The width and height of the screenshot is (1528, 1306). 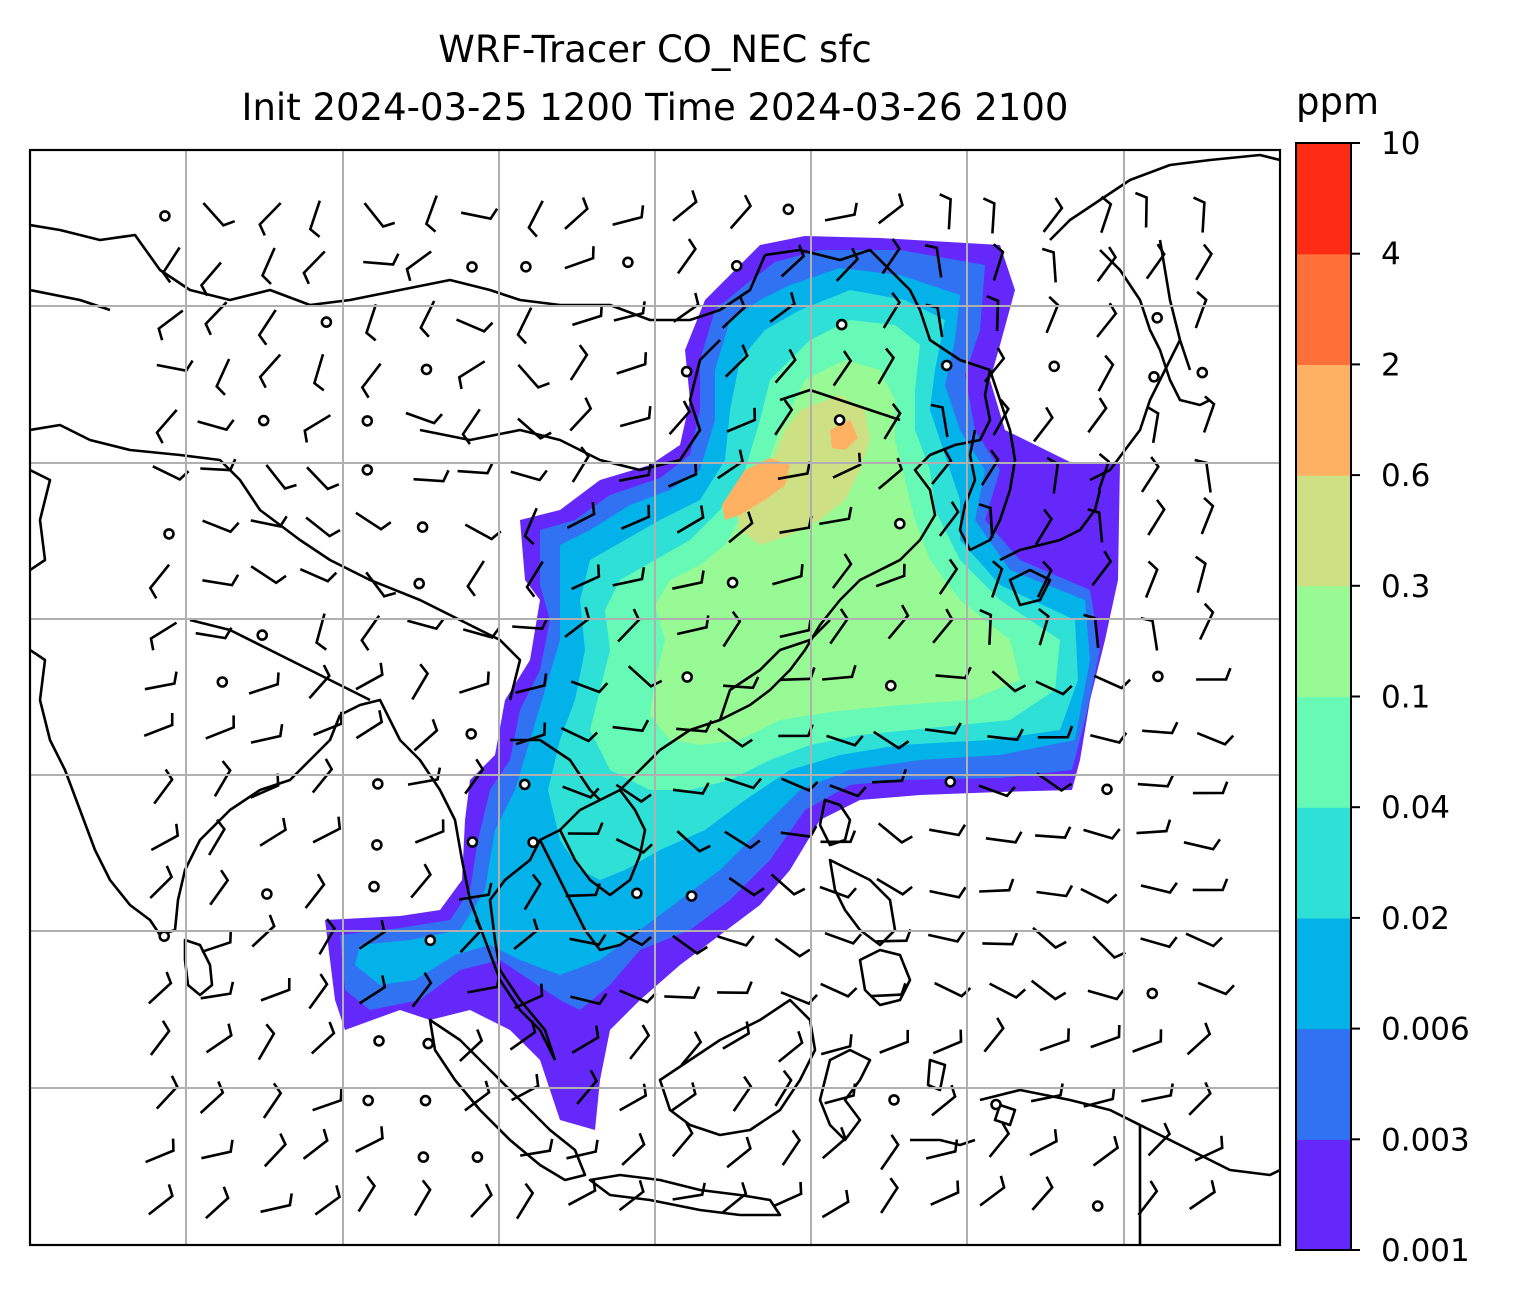 What do you see at coordinates (1323, 309) in the screenshot?
I see `colorbar-segment` at bounding box center [1323, 309].